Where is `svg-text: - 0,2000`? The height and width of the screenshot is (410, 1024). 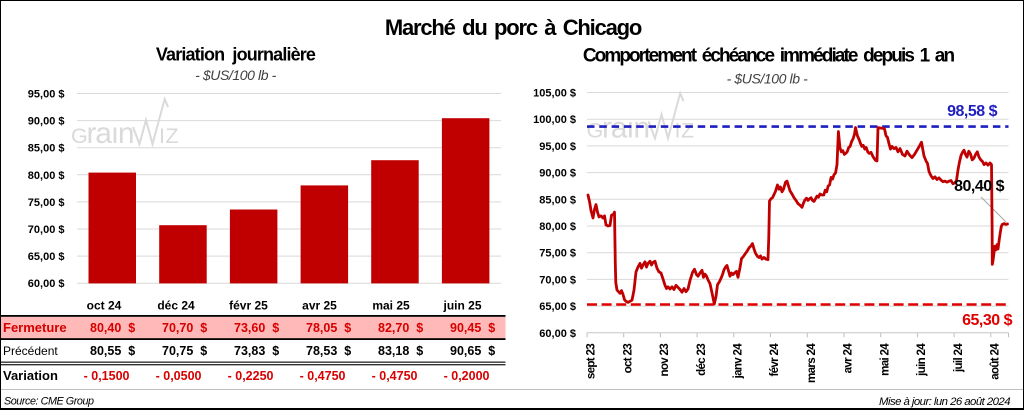
svg-text: - 0,2000 is located at coordinates (467, 376).